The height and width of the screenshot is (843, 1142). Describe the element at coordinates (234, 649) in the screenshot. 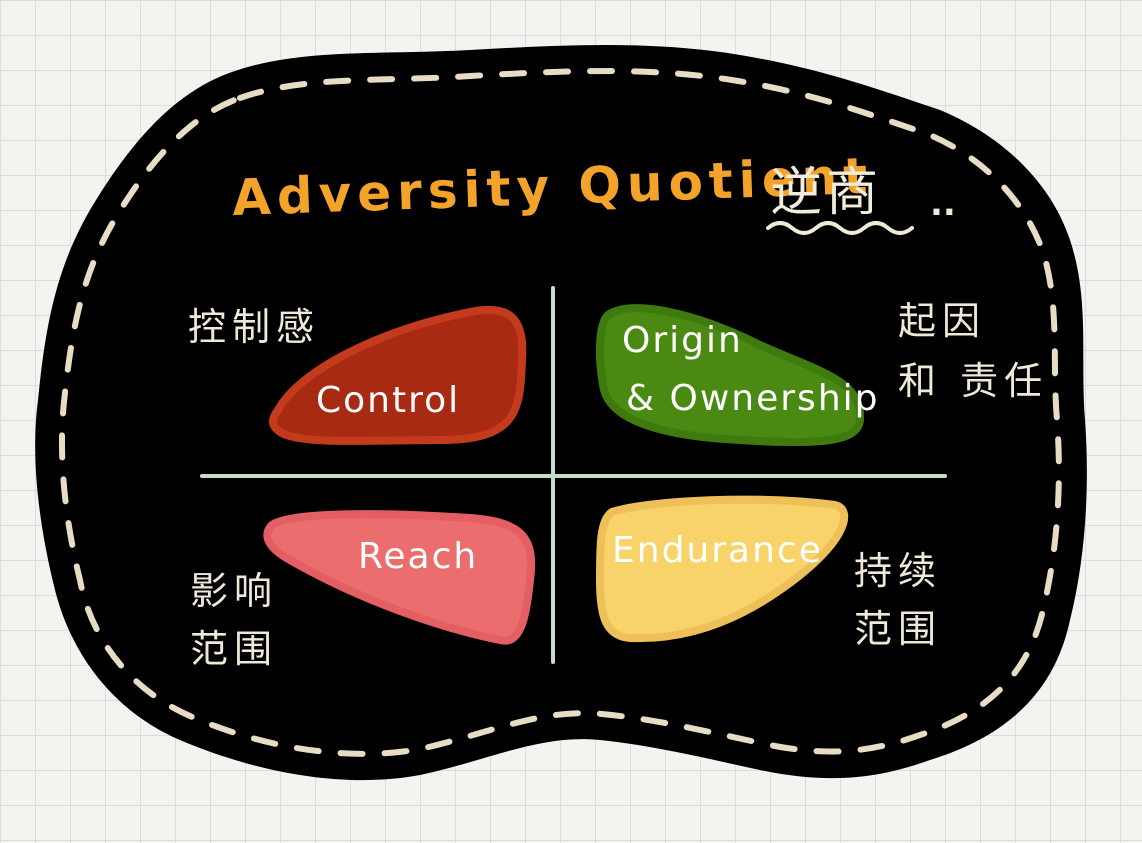

I see `reach-caption-line2: 范围` at that location.